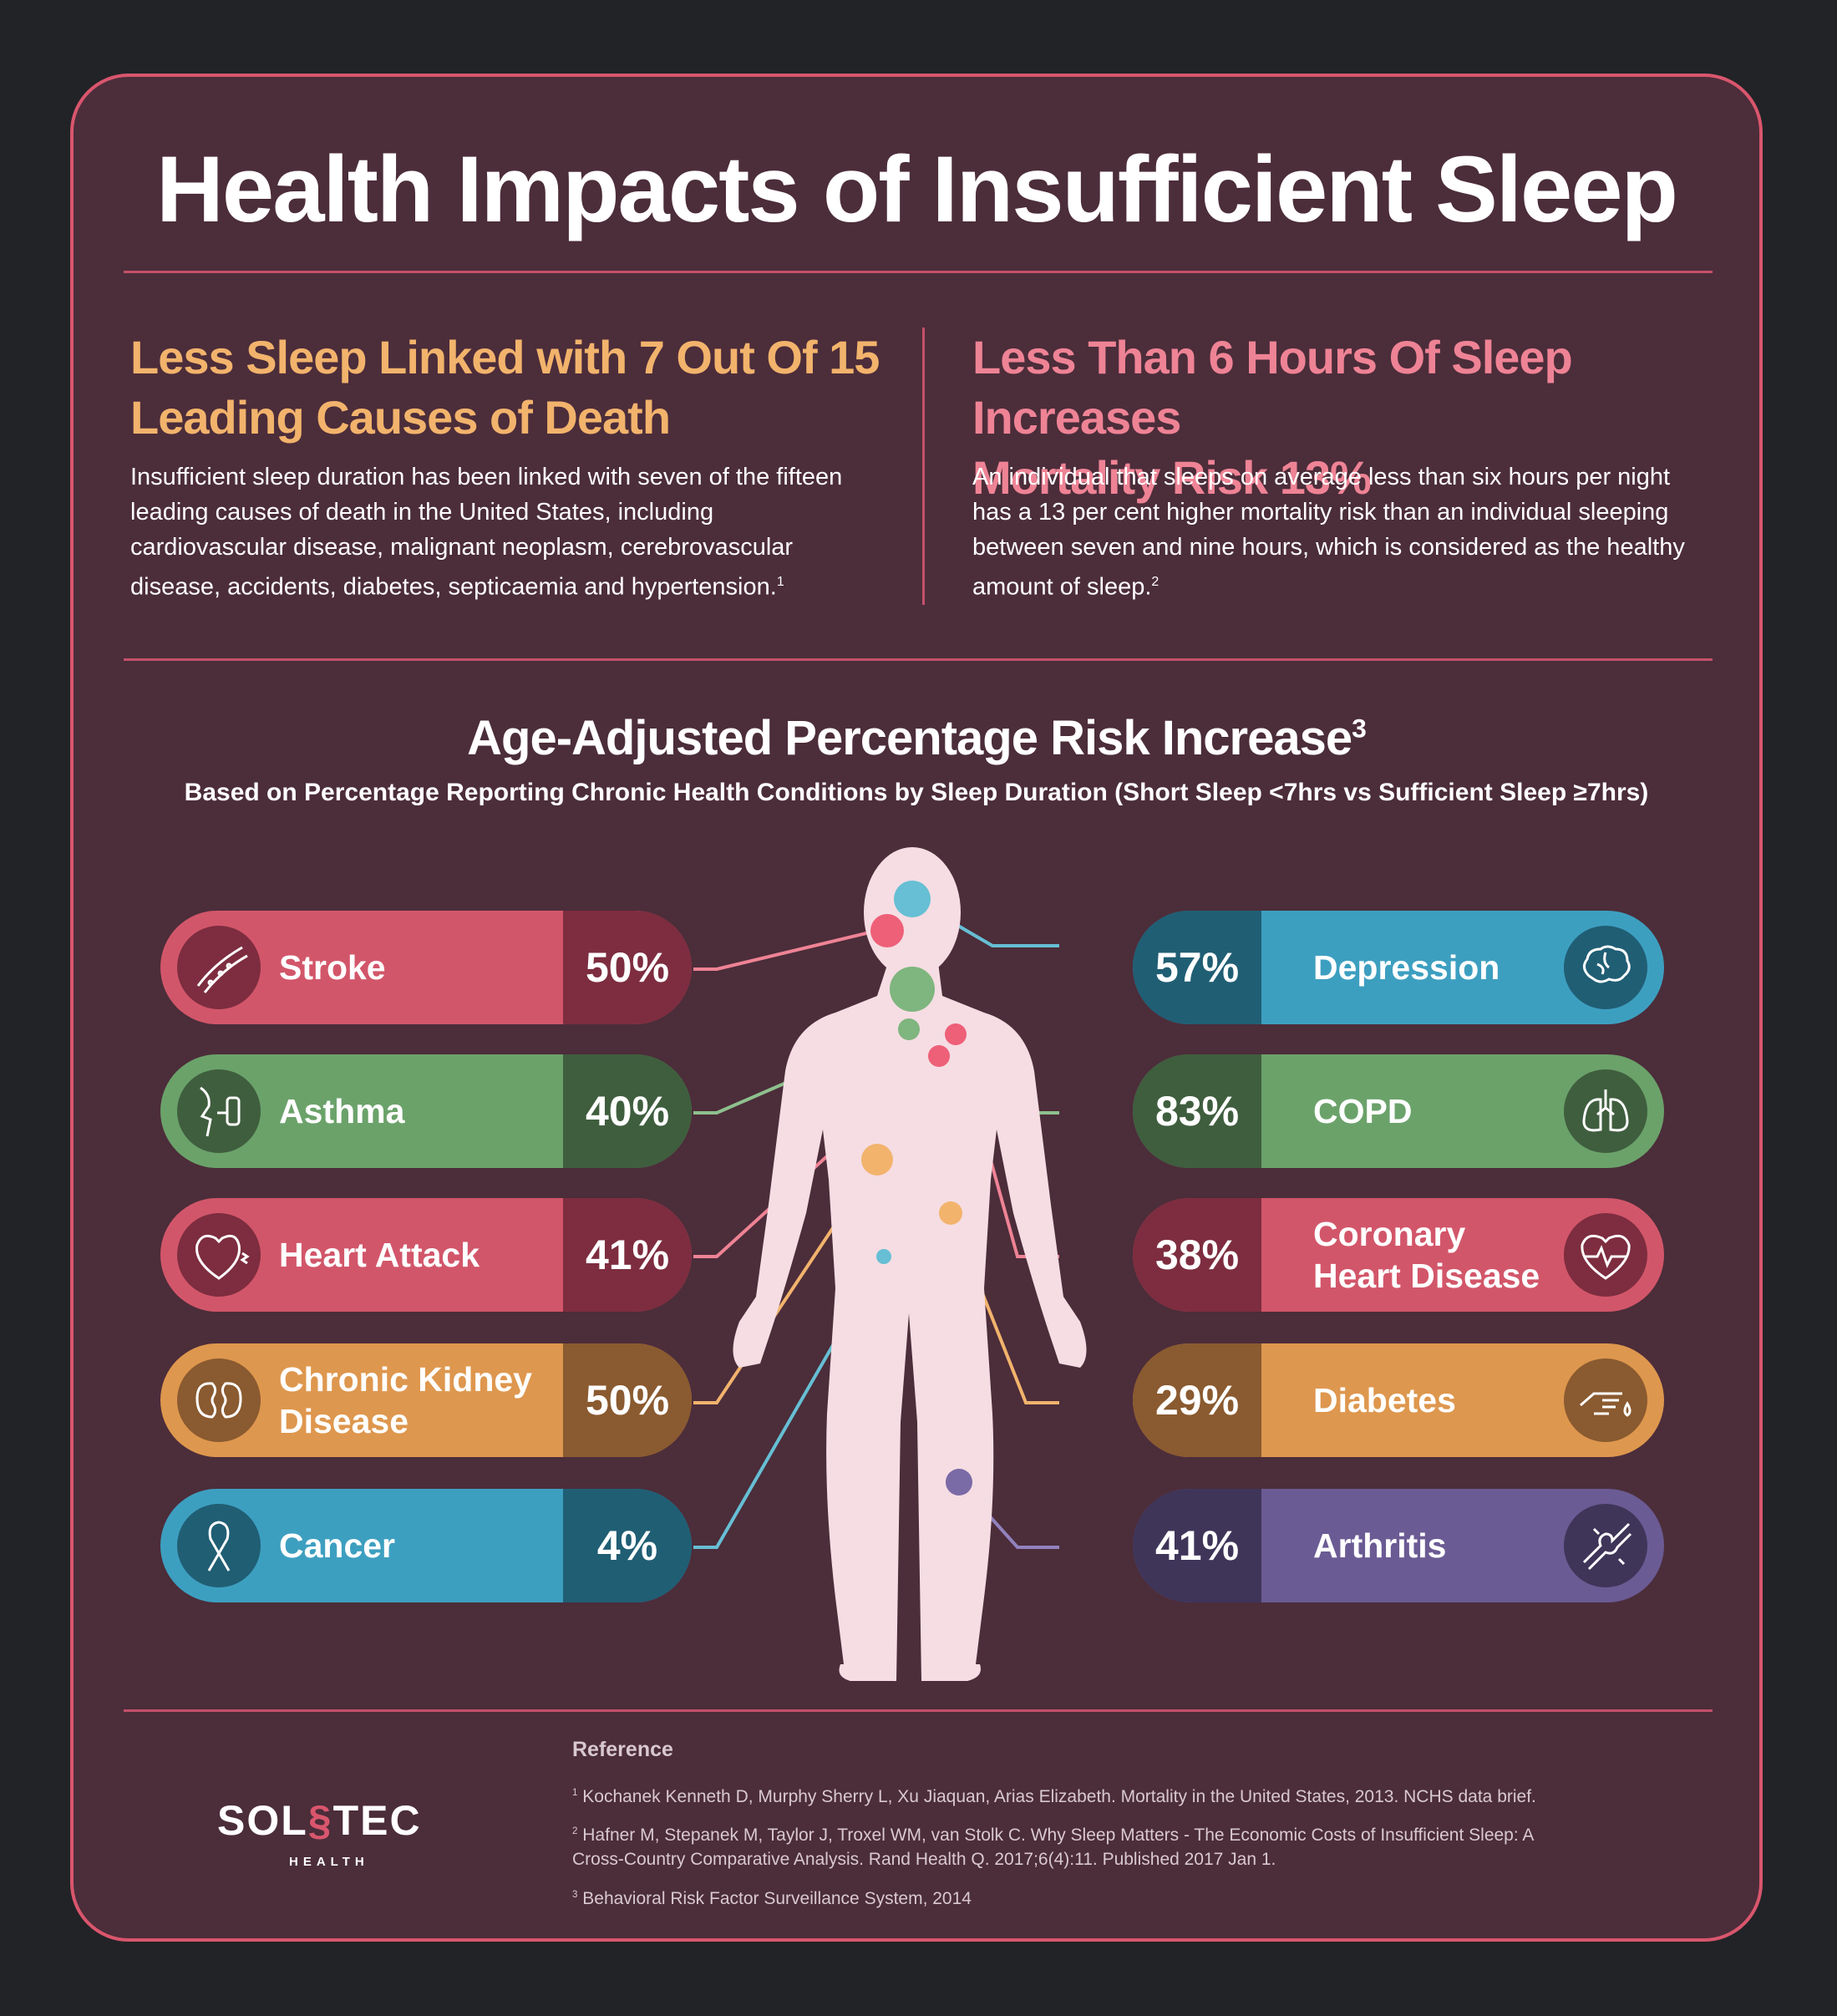 The height and width of the screenshot is (2016, 1837). What do you see at coordinates (1197, 1255) in the screenshot?
I see `condition-value: 38%` at bounding box center [1197, 1255].